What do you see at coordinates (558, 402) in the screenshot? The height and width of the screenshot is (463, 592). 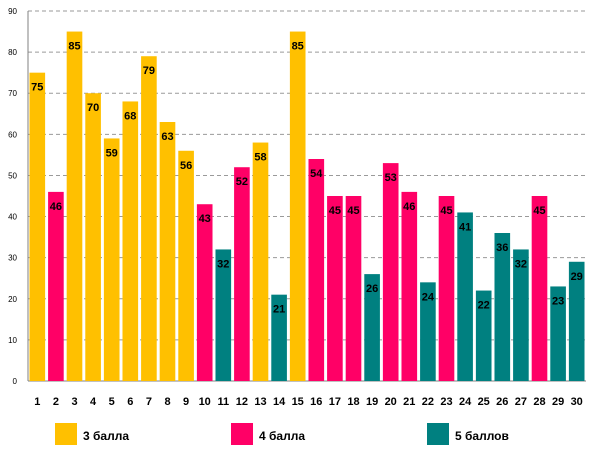 I see `x-tick-label-29: 29` at bounding box center [558, 402].